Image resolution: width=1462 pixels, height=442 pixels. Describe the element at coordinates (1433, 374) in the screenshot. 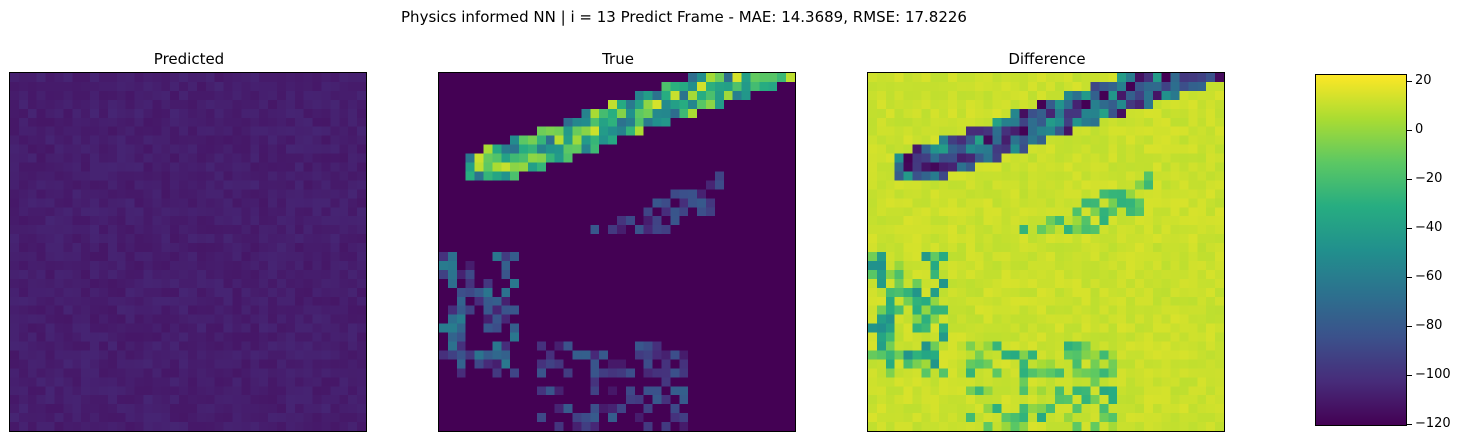

I see `colorbar-tick-label: −100` at that location.